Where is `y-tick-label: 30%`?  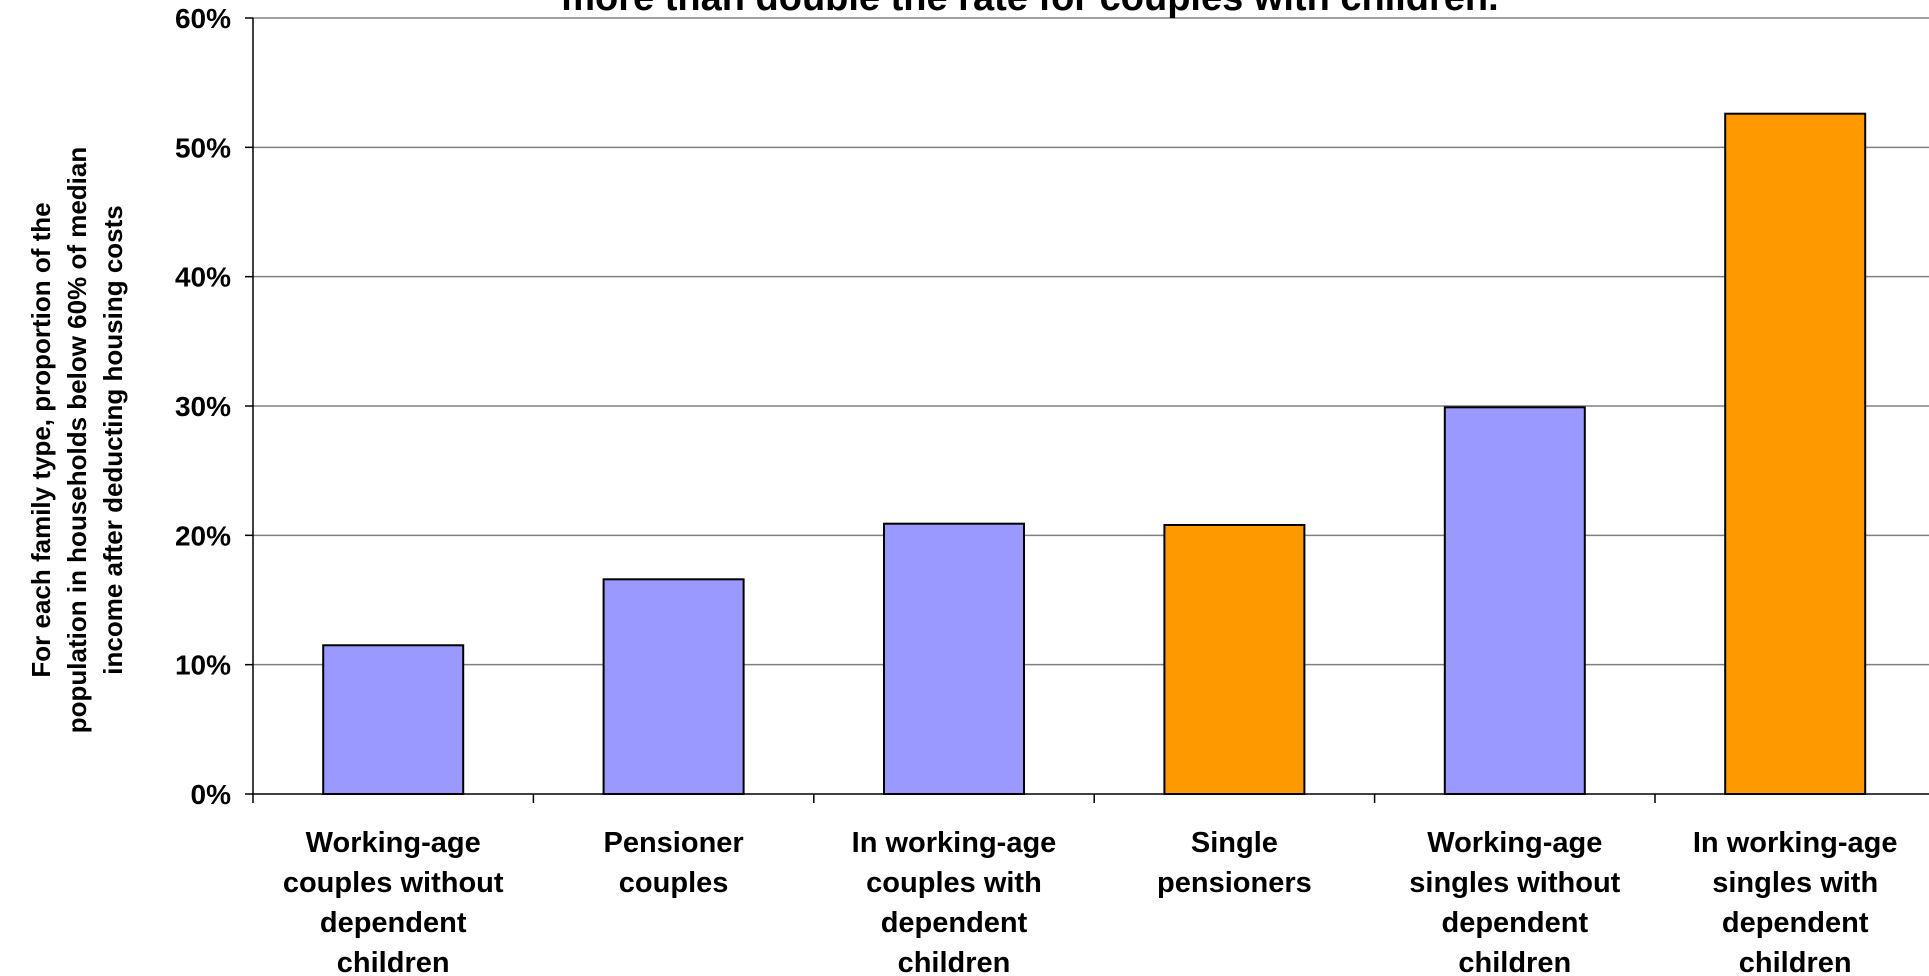
y-tick-label: 30% is located at coordinates (203, 406).